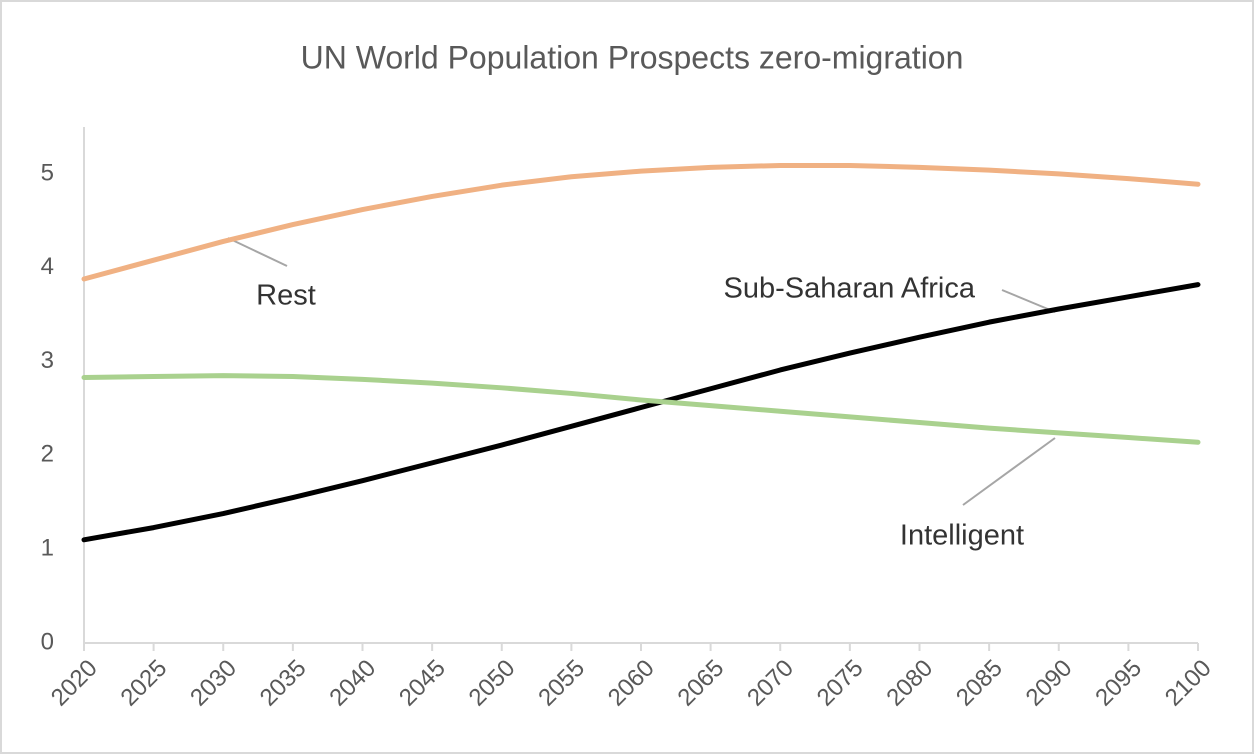 The width and height of the screenshot is (1254, 754). Describe the element at coordinates (47, 548) in the screenshot. I see `y-tick-label: 1` at that location.